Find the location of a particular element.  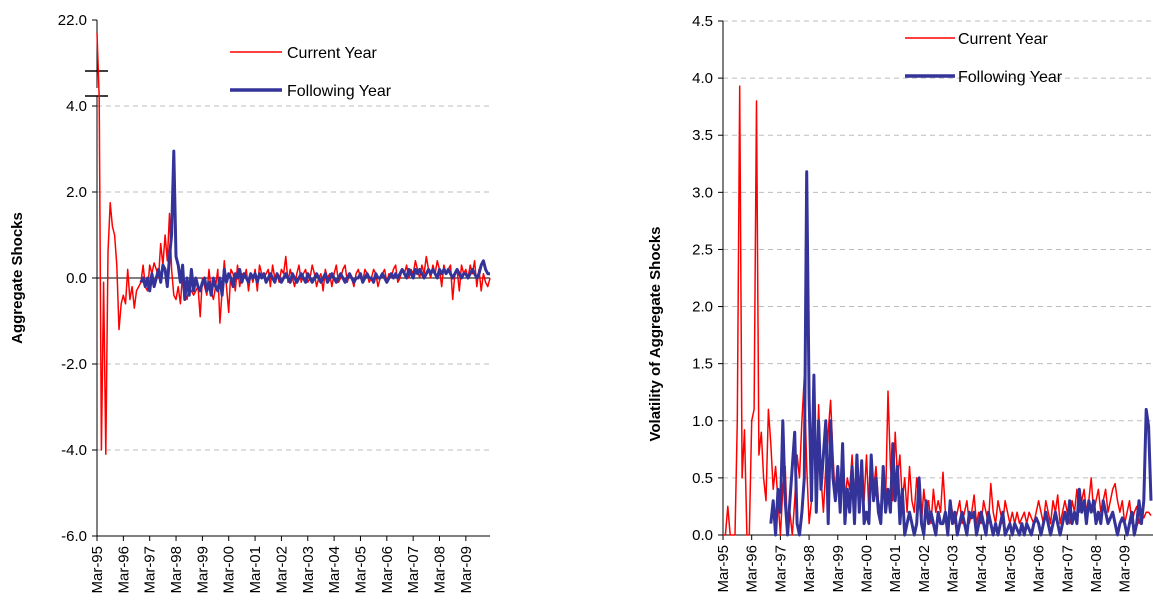

right-y-tick-label: 1.5 is located at coordinates (702, 364).